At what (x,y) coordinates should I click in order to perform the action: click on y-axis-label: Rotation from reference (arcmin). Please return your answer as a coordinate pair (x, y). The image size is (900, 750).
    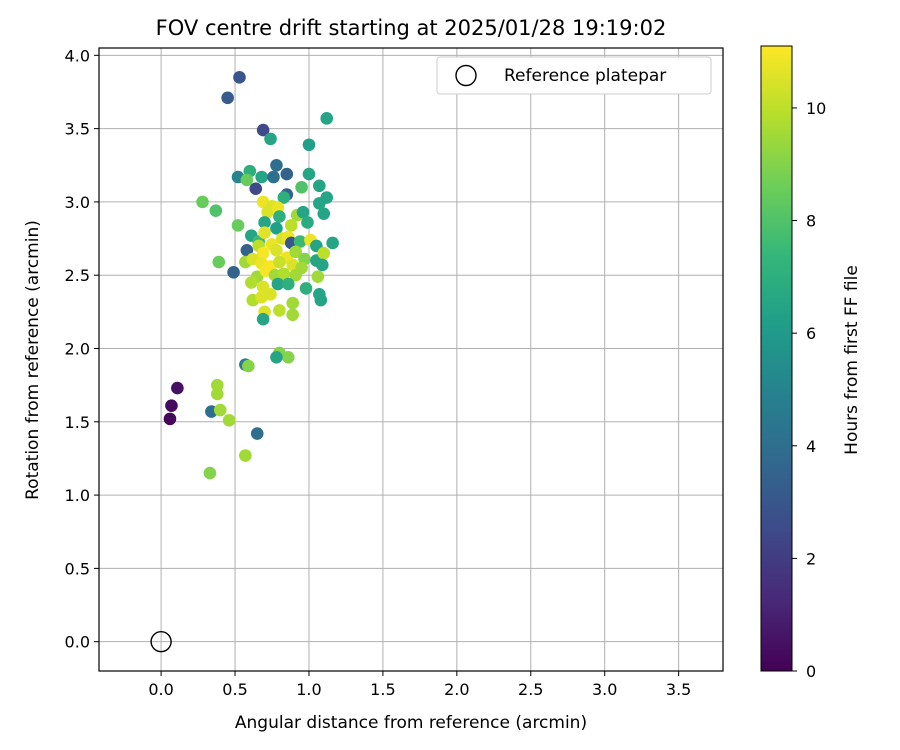
    Looking at the image, I should click on (33, 360).